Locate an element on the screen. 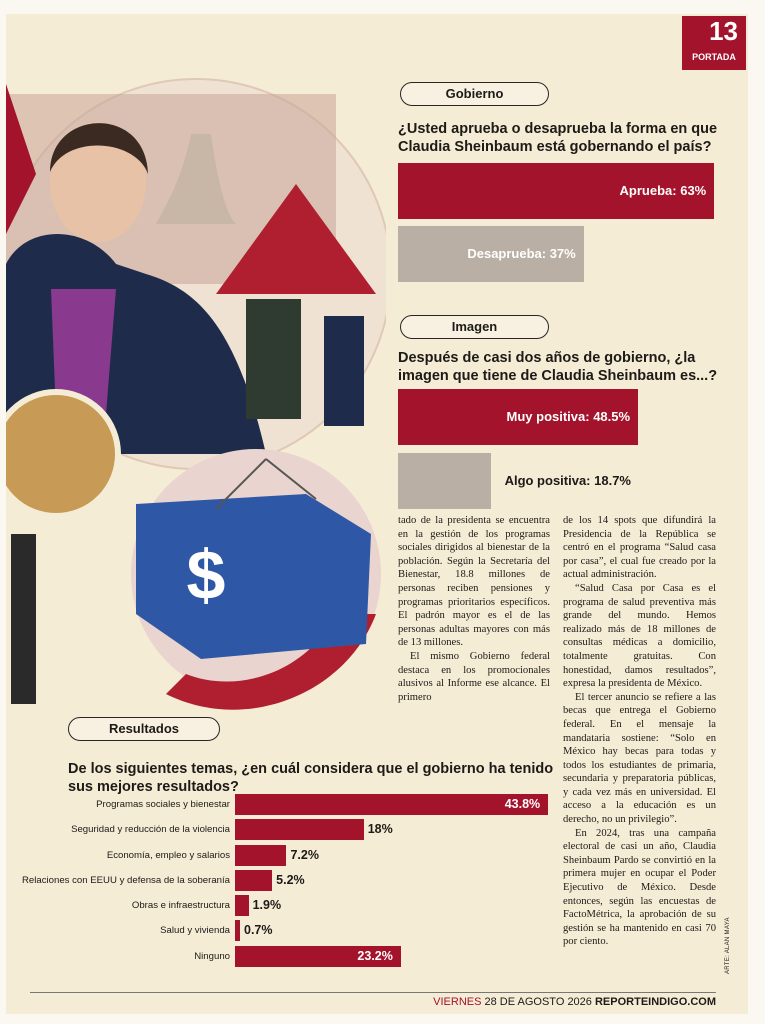 The height and width of the screenshot is (1024, 765). soldier is located at coordinates (273, 359).